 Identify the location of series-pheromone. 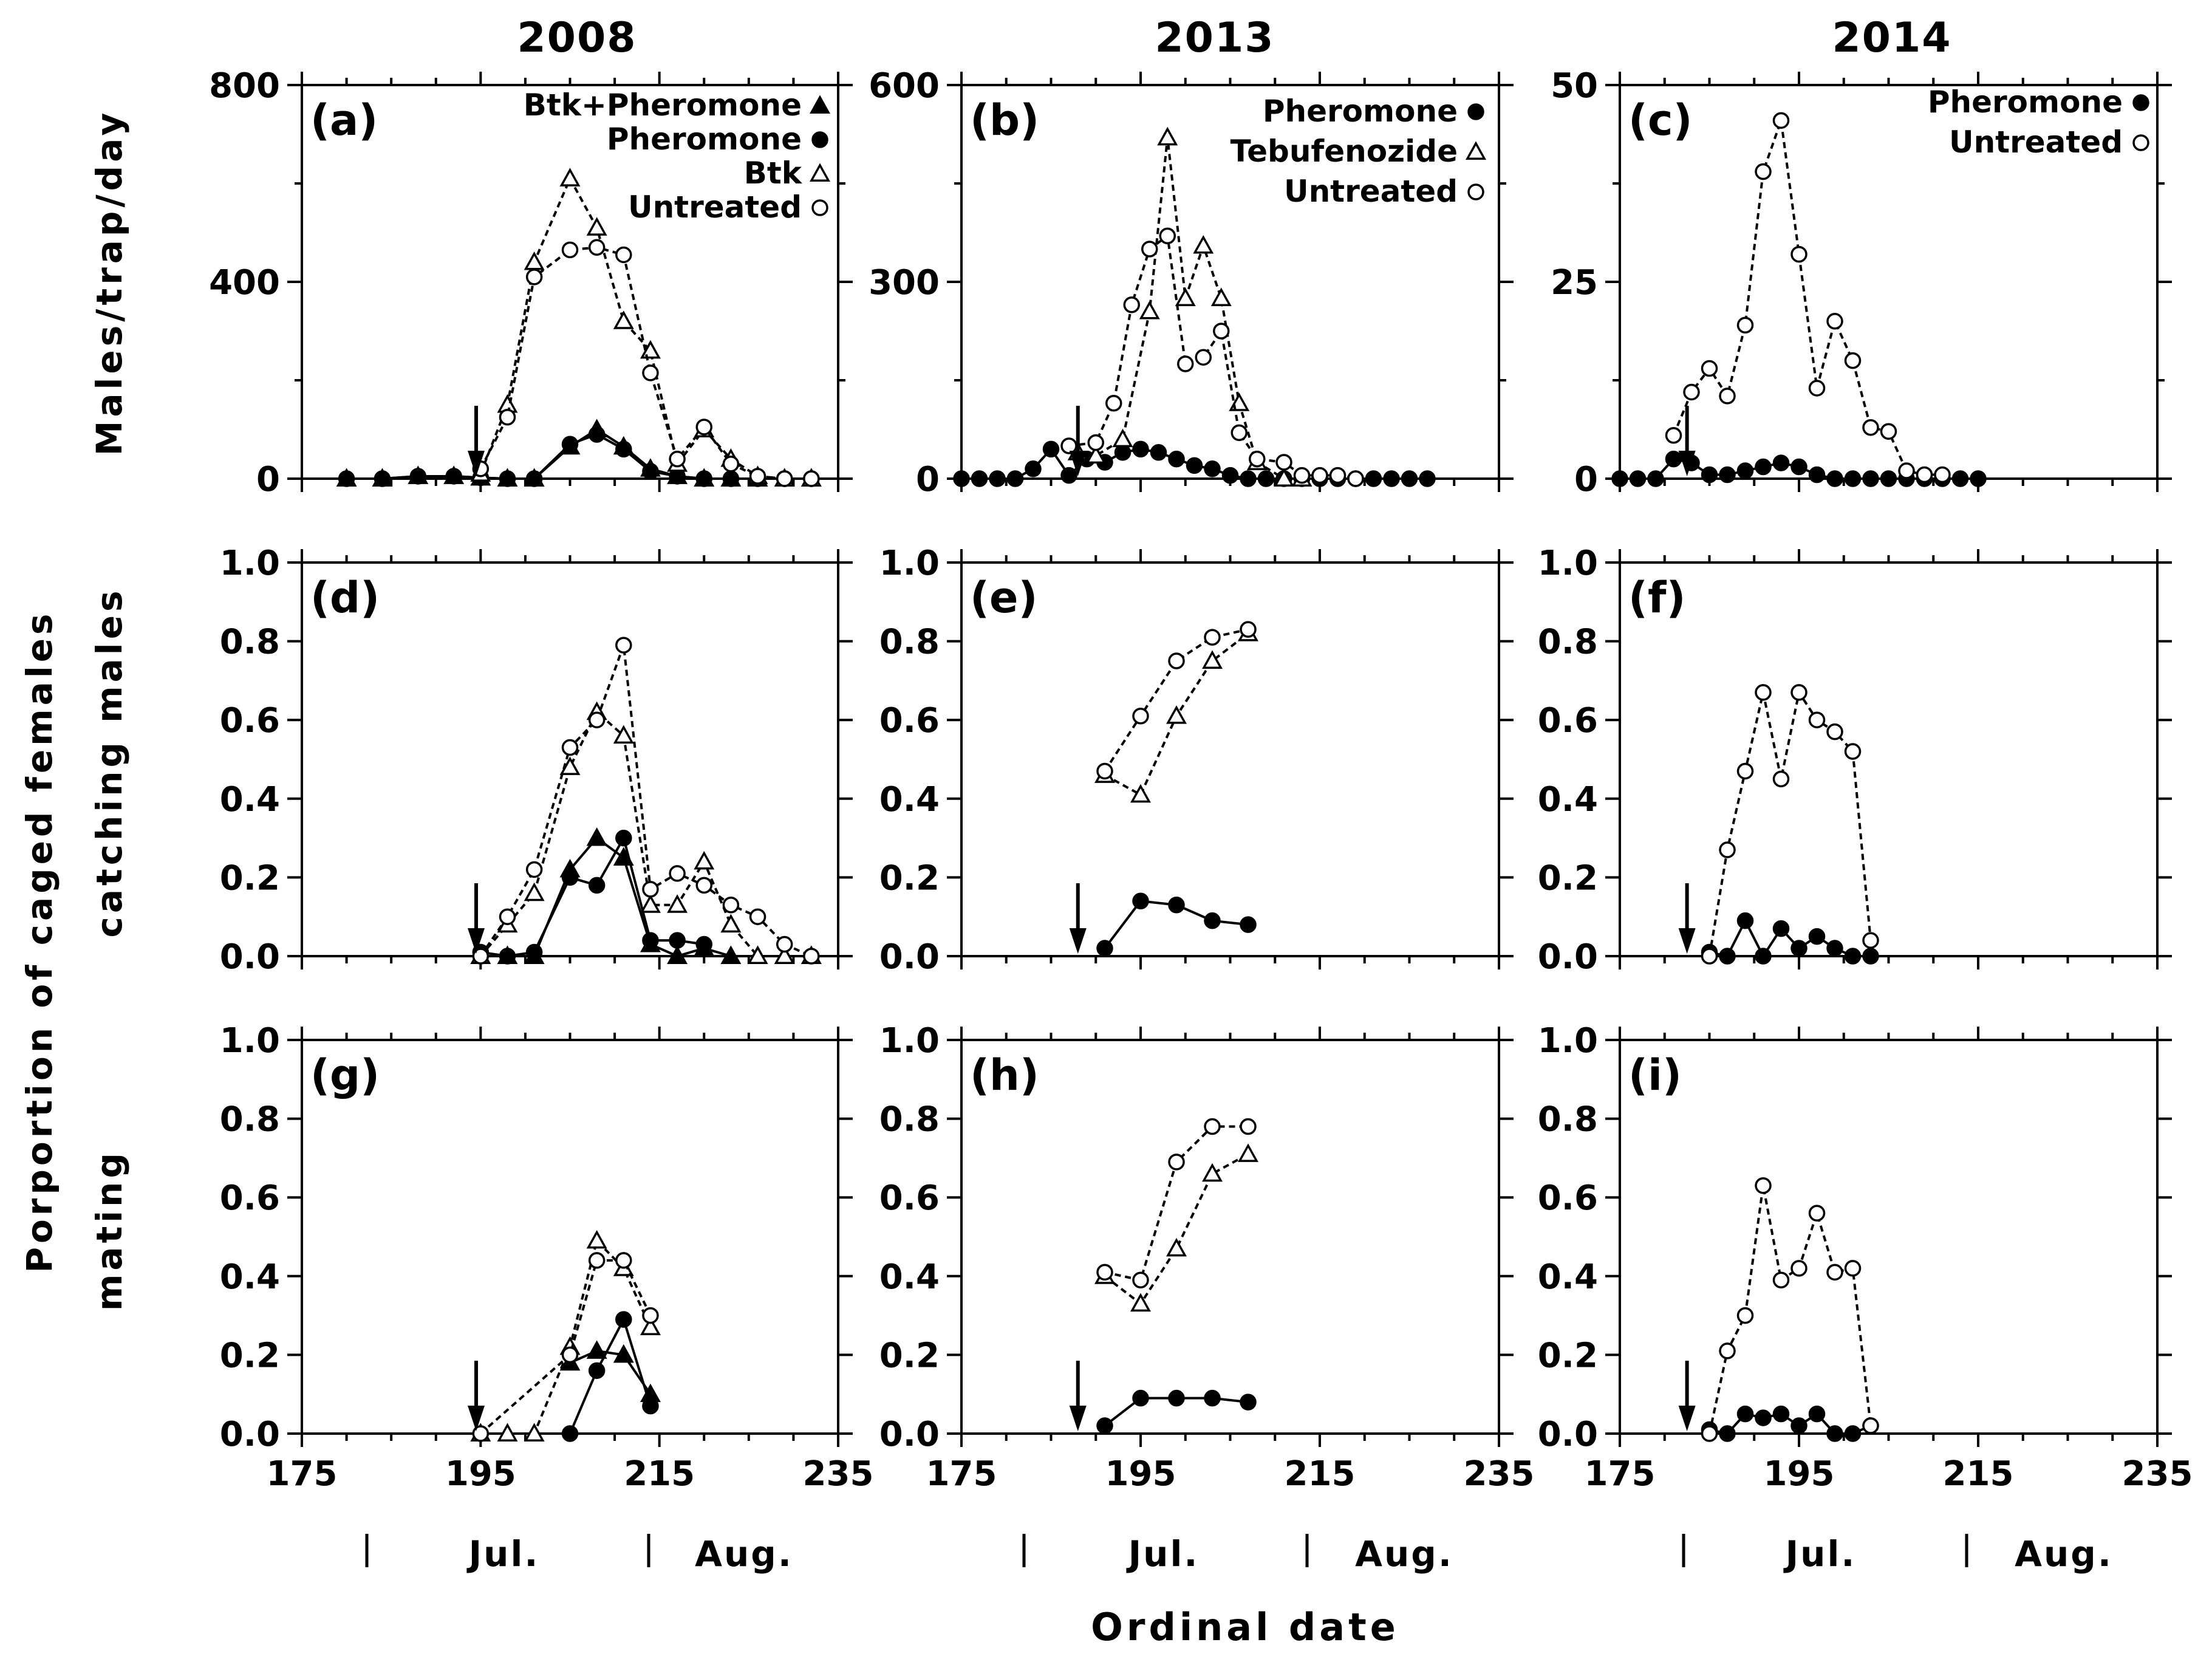
(592, 897).